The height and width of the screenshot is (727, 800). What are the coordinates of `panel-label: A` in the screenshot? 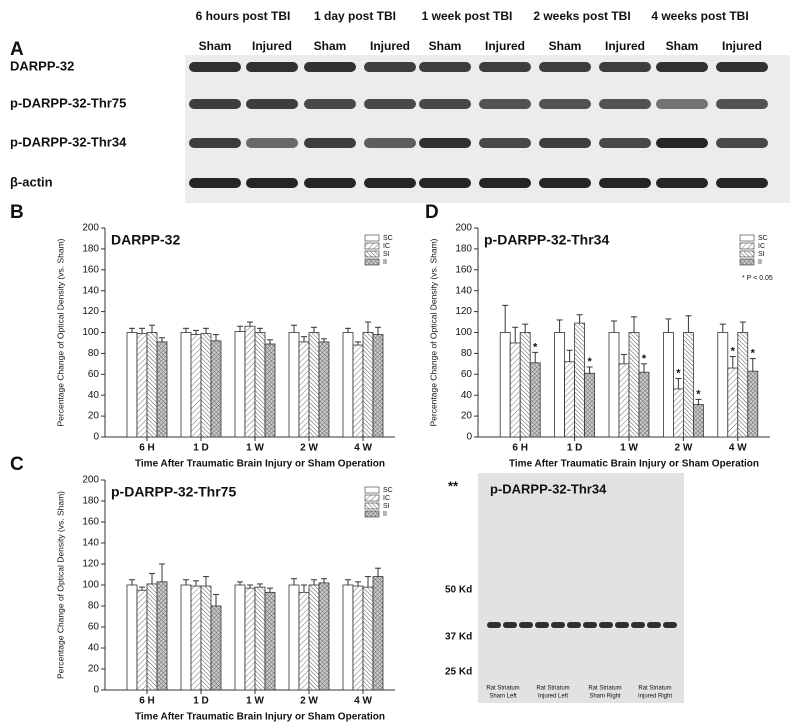 It's located at (17, 49).